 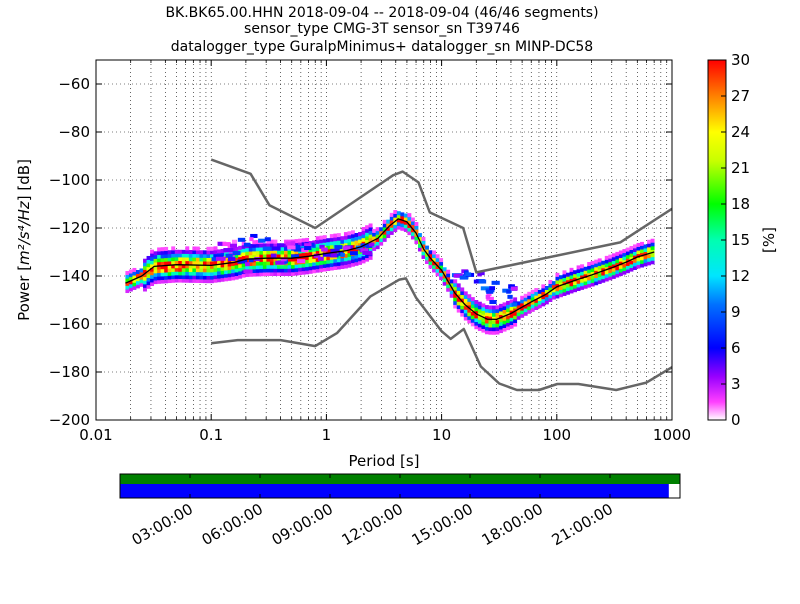 I want to click on timeline-tick-label: 18:00:00, so click(x=512, y=524).